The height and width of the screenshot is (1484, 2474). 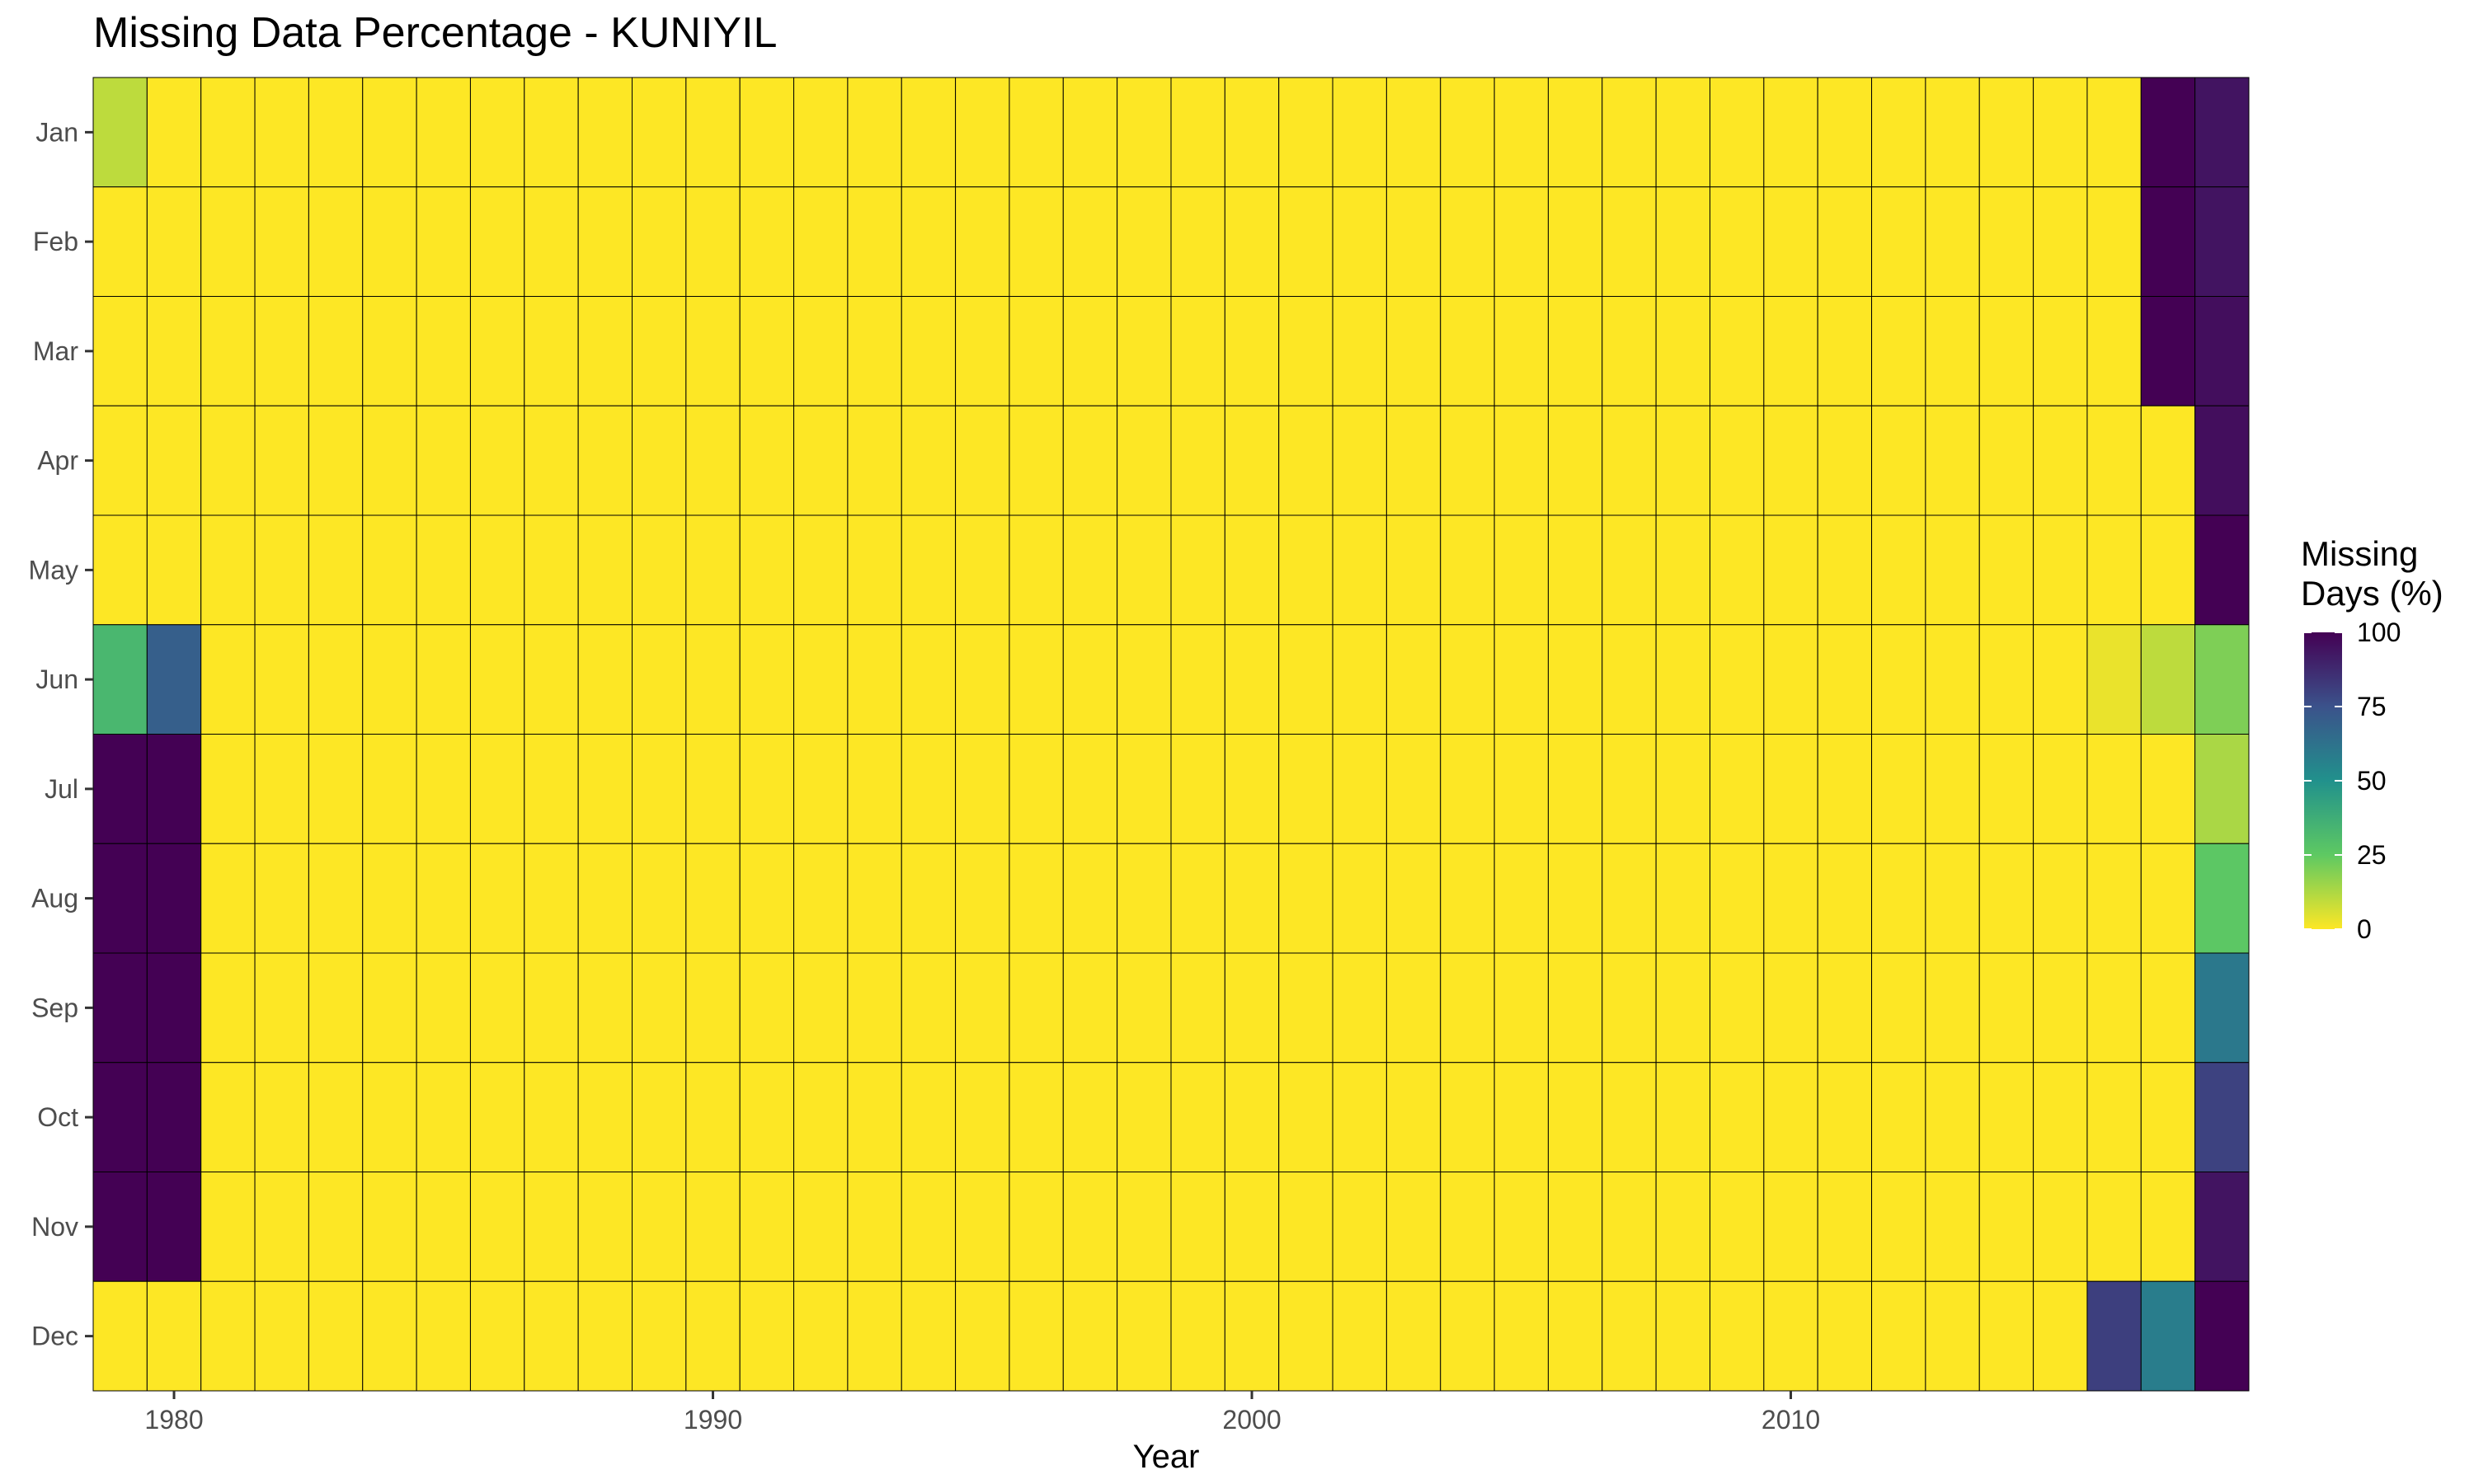 I want to click on heatmap-cell-2005-apr, so click(x=1521, y=460).